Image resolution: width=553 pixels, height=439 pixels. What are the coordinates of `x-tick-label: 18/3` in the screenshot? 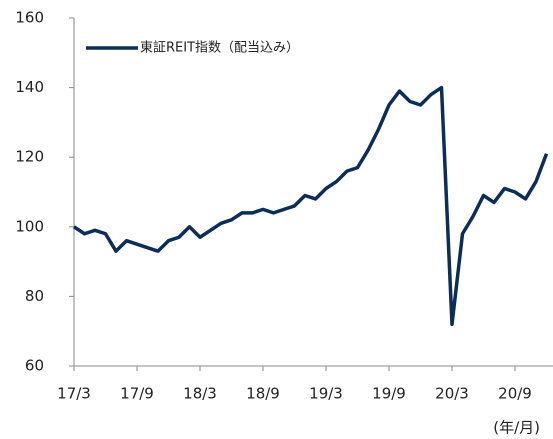 It's located at (200, 394).